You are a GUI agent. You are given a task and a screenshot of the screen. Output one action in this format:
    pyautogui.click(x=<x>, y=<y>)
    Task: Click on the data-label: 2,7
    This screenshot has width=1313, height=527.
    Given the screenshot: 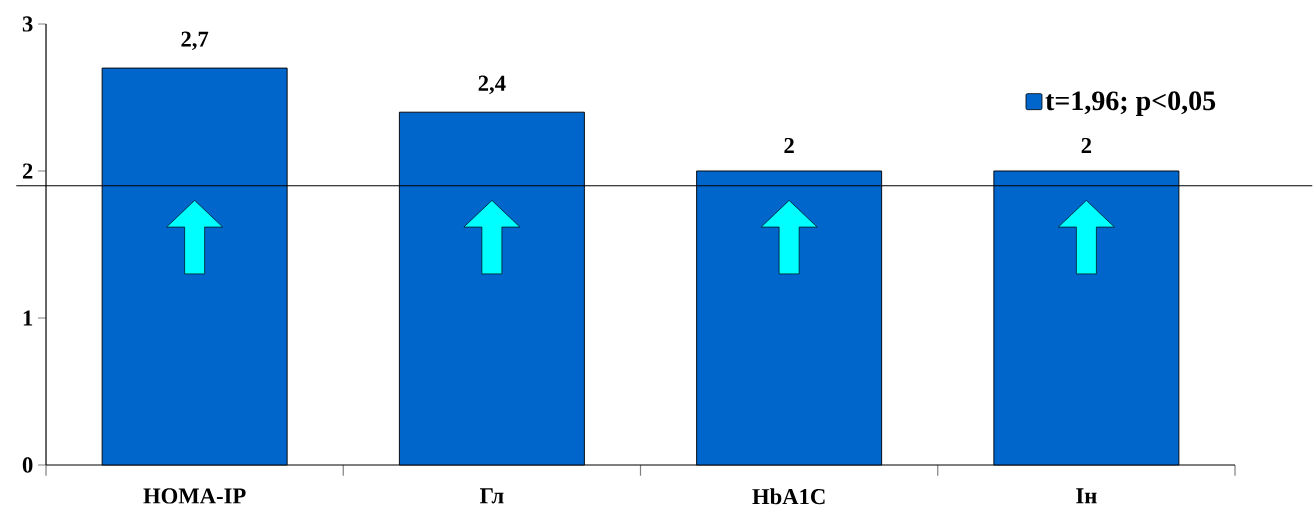 What is the action you would take?
    pyautogui.click(x=195, y=41)
    